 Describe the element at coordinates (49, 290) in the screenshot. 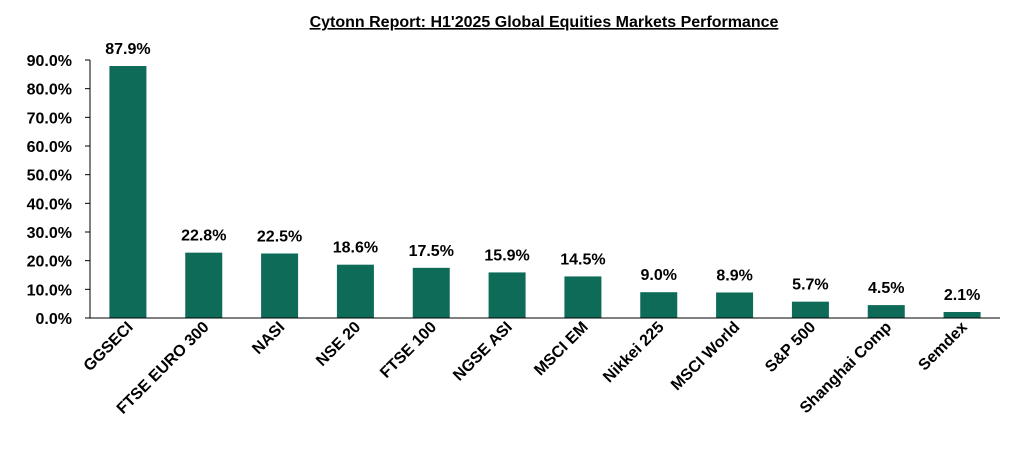

I see `y-tick-label: 10.0%` at that location.